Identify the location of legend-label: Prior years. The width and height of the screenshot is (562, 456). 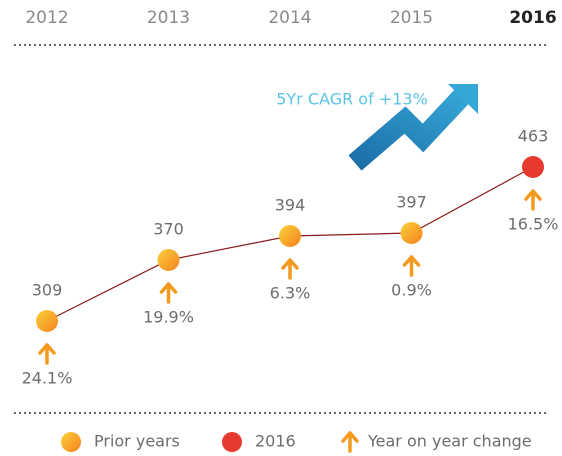
(137, 441).